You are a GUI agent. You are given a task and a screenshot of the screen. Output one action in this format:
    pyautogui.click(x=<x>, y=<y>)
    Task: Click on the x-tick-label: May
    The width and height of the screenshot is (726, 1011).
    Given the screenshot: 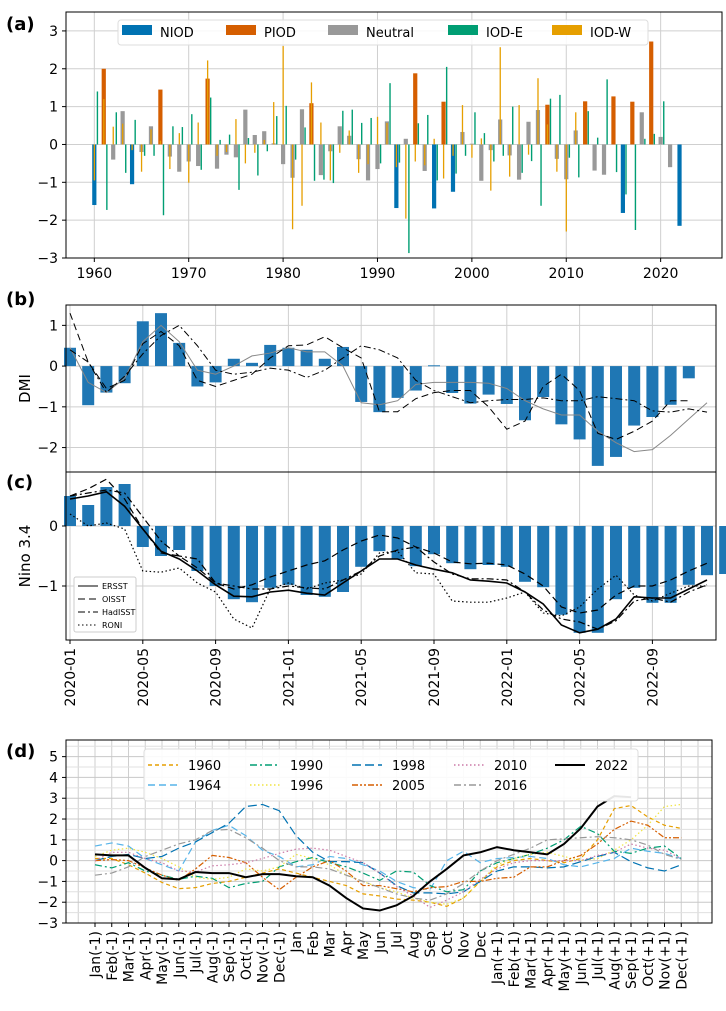 What is the action you would take?
    pyautogui.click(x=364, y=945)
    